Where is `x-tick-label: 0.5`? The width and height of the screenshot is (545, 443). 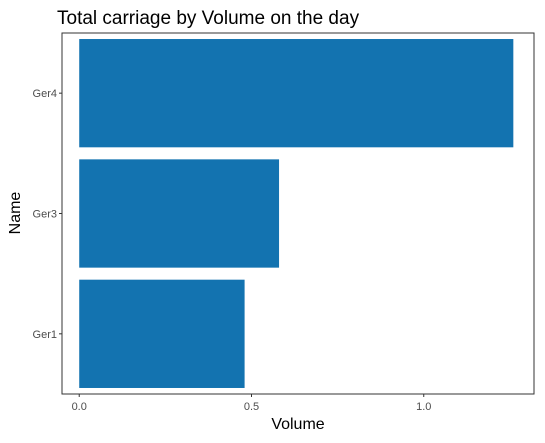 x-tick-label: 0.5 is located at coordinates (251, 407).